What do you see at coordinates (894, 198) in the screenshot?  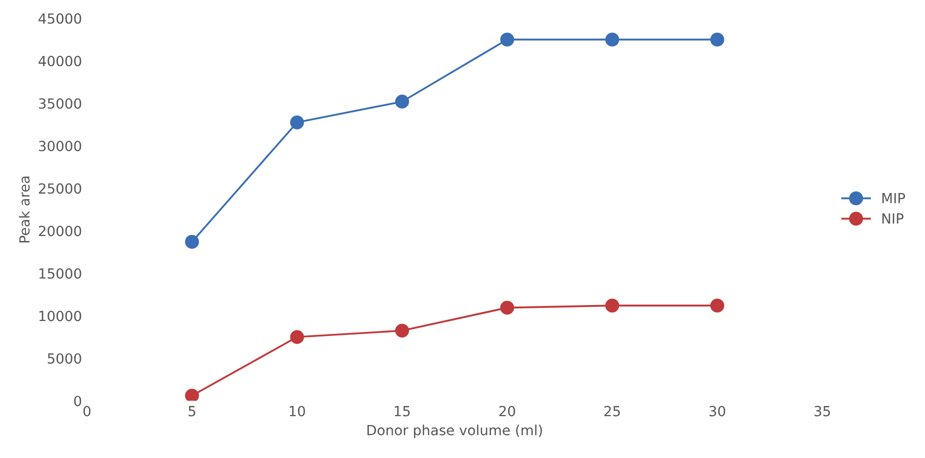 I see `legend-label: MIP` at bounding box center [894, 198].